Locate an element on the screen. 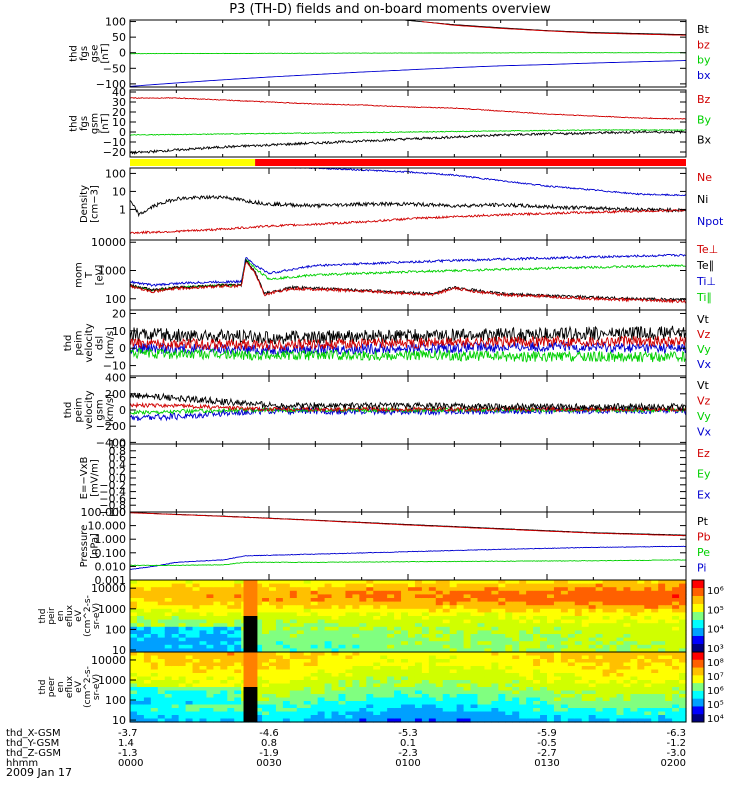 This screenshot has height=800, width=750. y-tick-label: 1.0 is located at coordinates (118, 444).